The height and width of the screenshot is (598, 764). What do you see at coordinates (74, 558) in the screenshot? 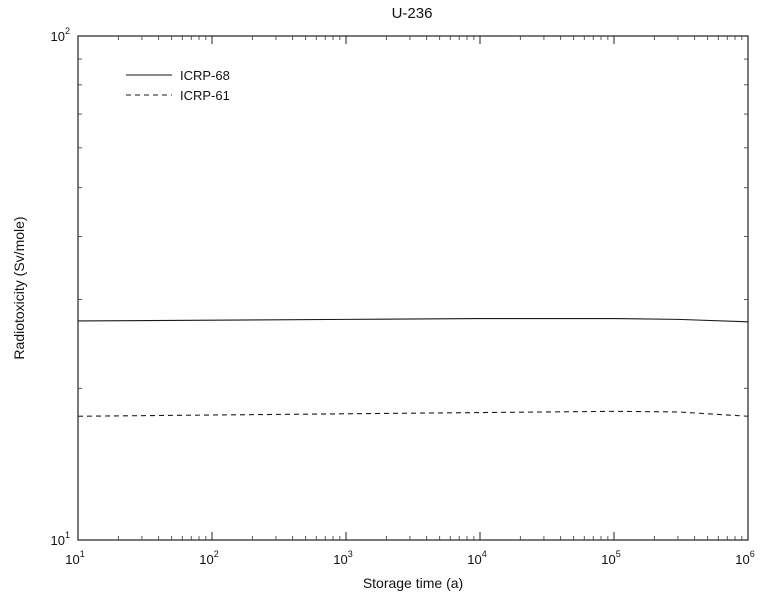
I see `x-tick-label: 10¹` at bounding box center [74, 558].